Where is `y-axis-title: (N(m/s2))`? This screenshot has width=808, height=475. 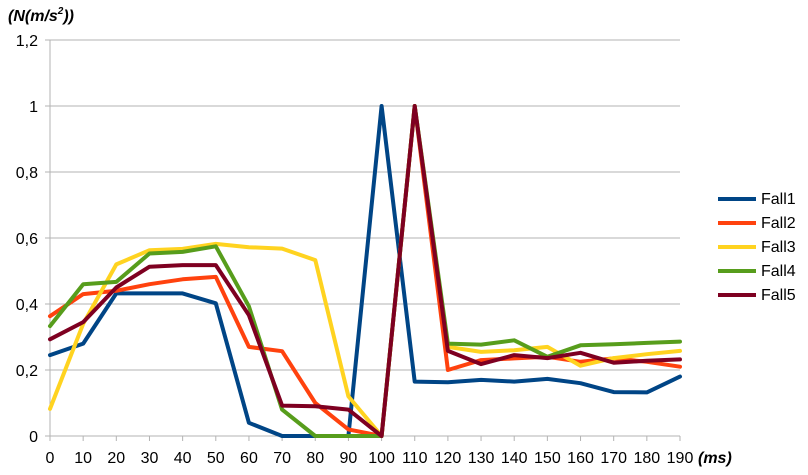
y-axis-title: (N(m/s2)) is located at coordinates (41, 15).